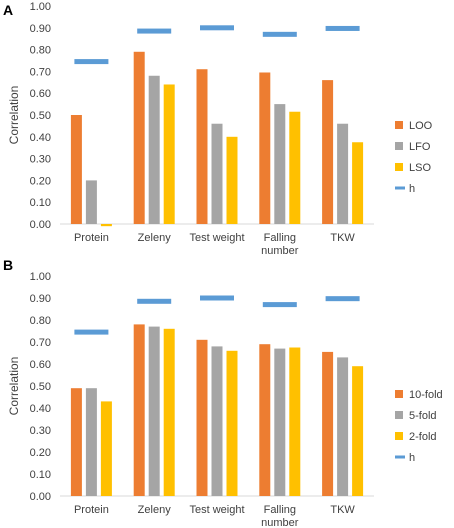 This screenshot has width=454, height=528. Describe the element at coordinates (421, 126) in the screenshot. I see `legend-label: LOO` at that location.